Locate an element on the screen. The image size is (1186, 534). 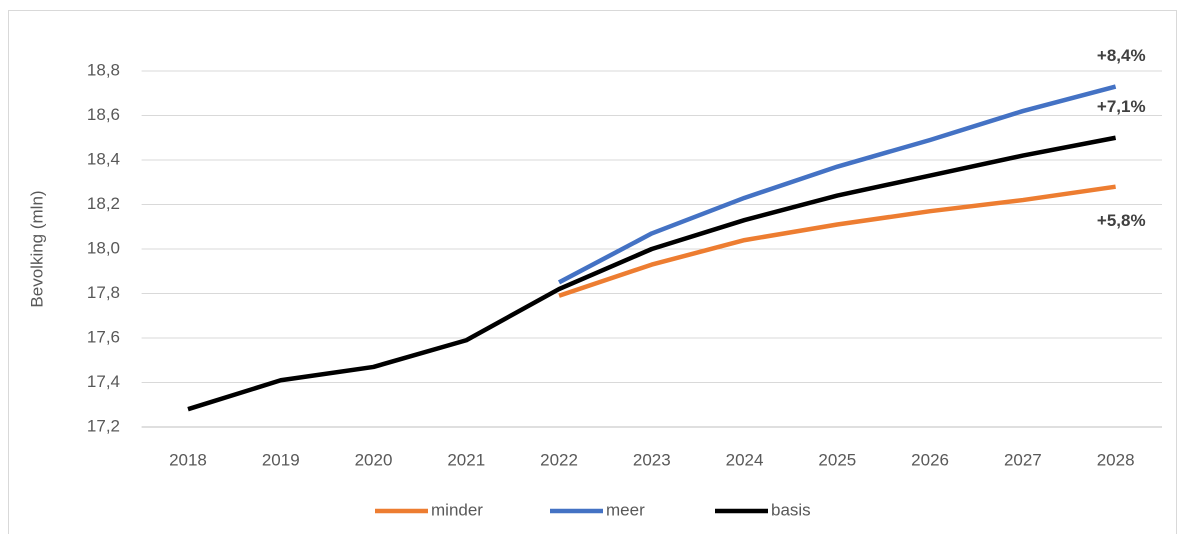
legend-label: basis is located at coordinates (791, 509).